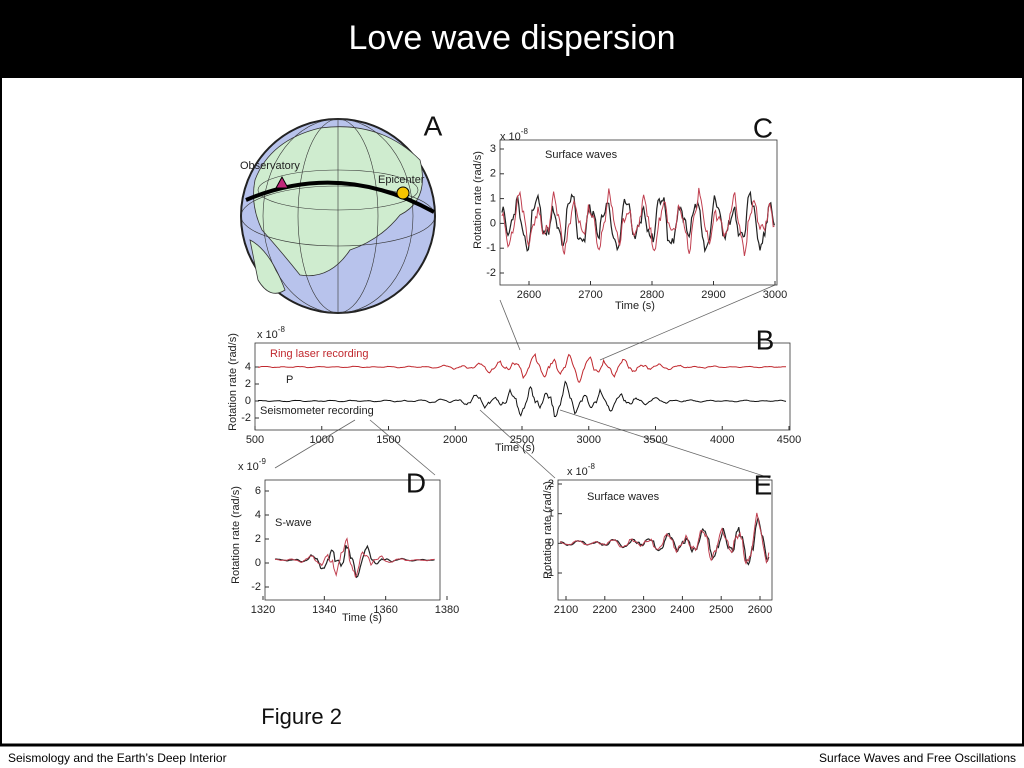 The width and height of the screenshot is (1024, 768). Describe the element at coordinates (789, 440) in the screenshot. I see `x-tick-label: 4500` at that location.